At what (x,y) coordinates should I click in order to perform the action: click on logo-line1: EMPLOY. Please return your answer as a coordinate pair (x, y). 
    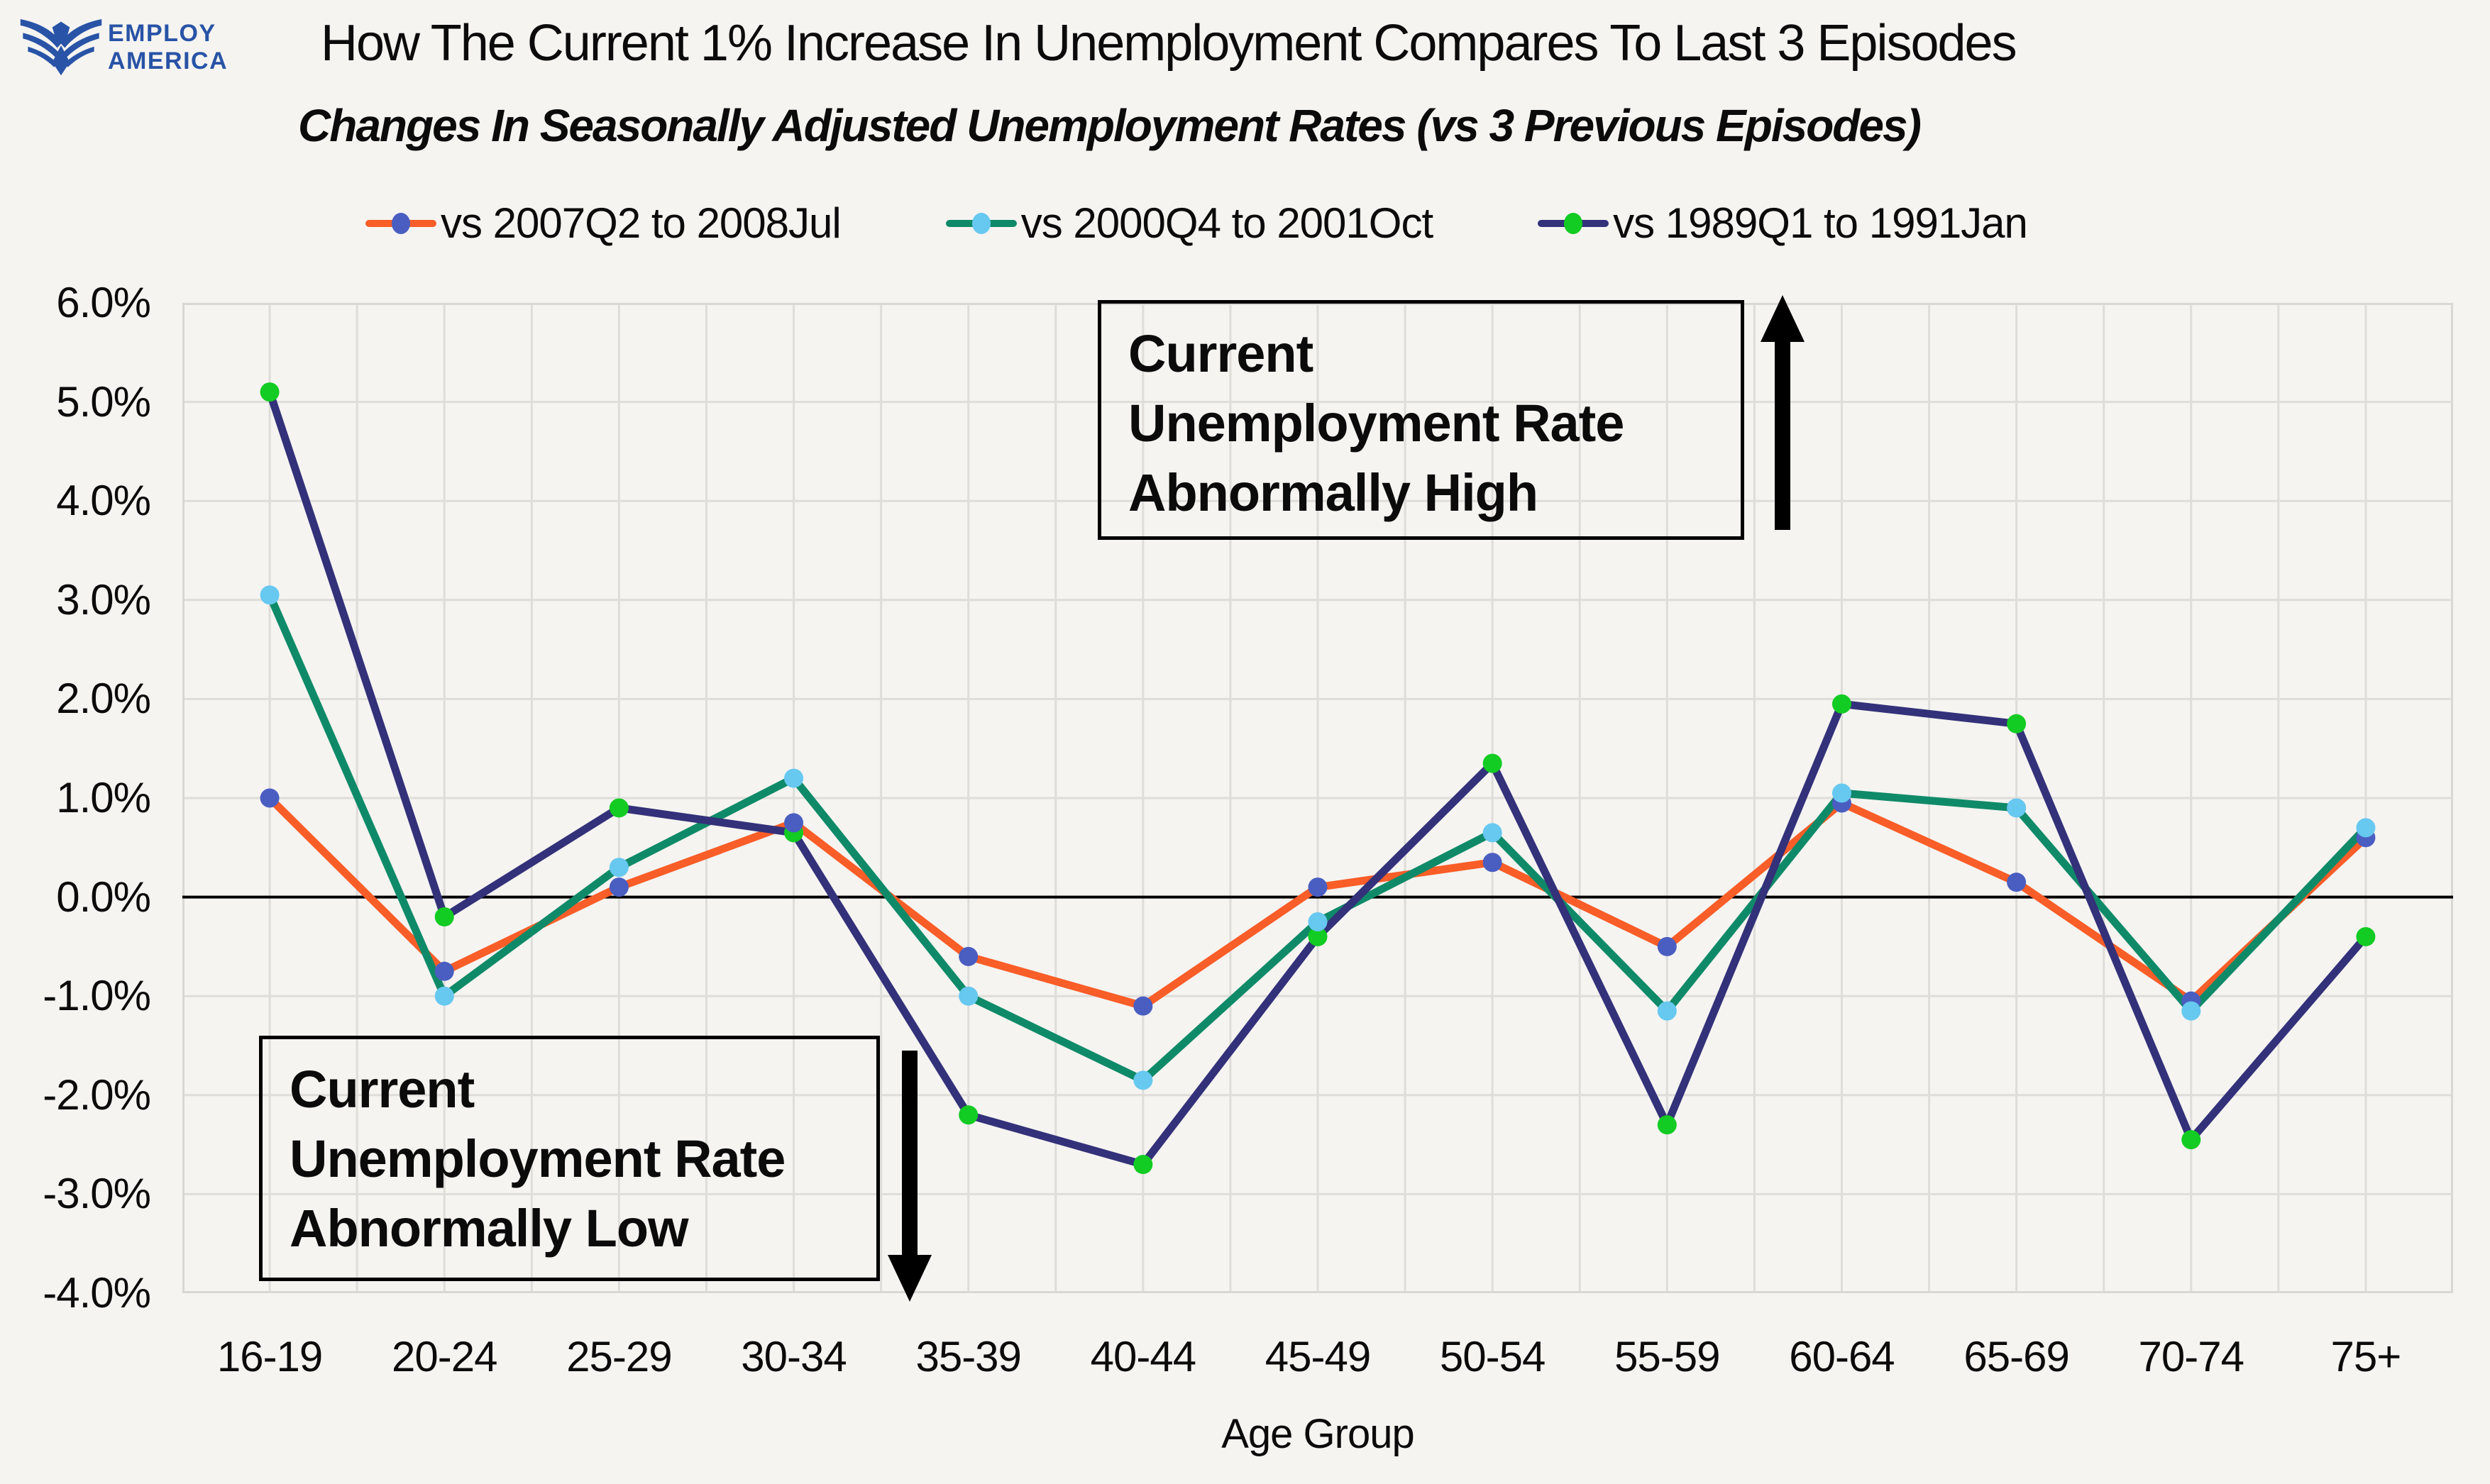
    Looking at the image, I should click on (162, 33).